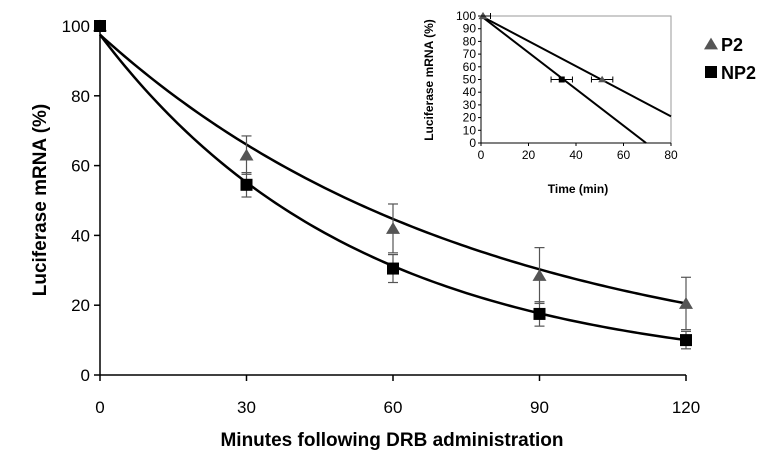 The image size is (769, 462). What do you see at coordinates (470, 54) in the screenshot?
I see `inset-y-tick-label: 70` at bounding box center [470, 54].